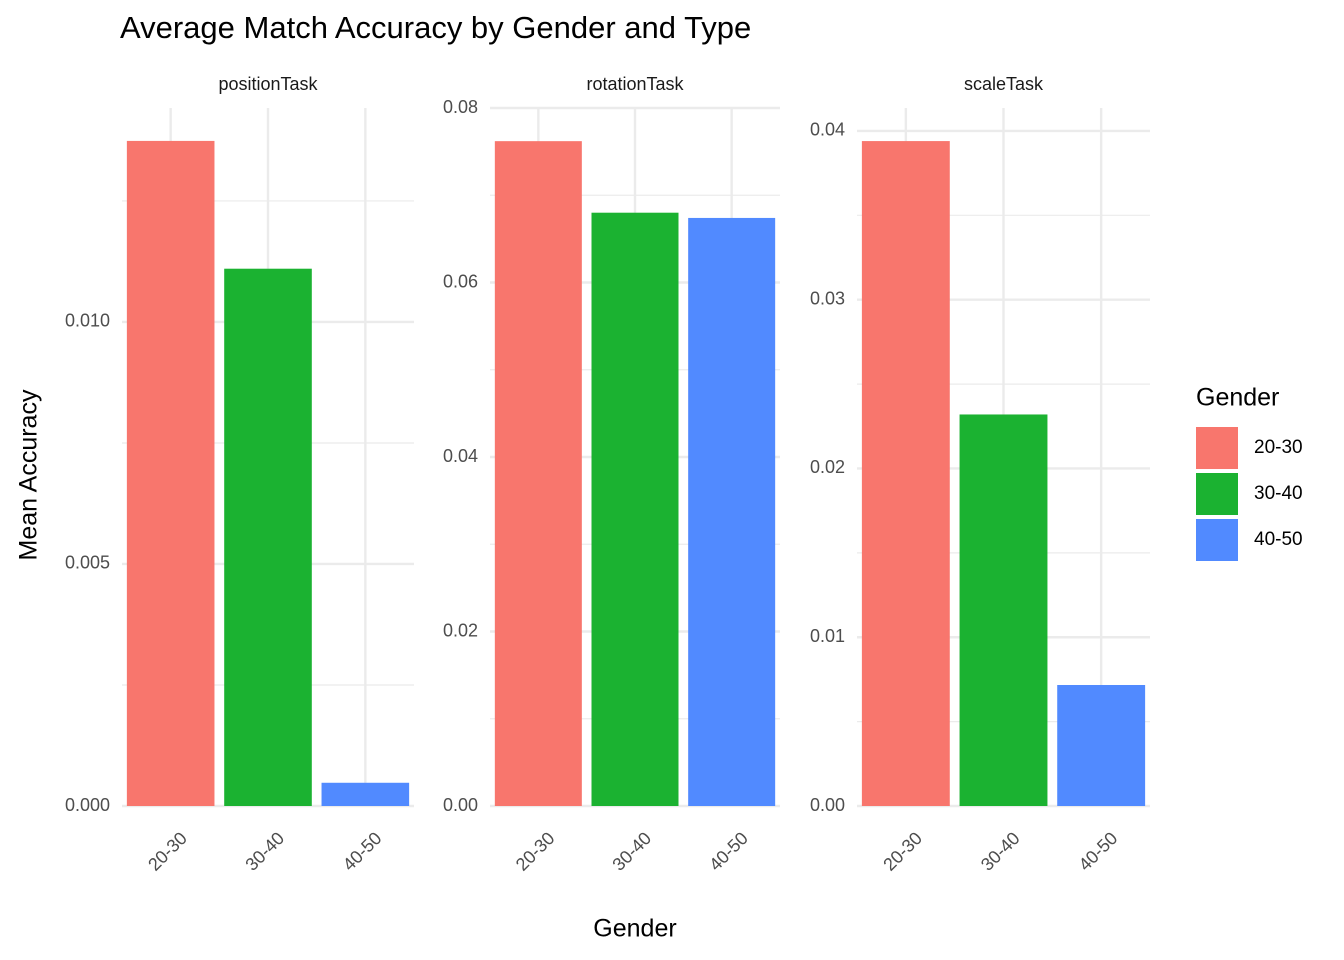 The image size is (1344, 960). Describe the element at coordinates (460, 107) in the screenshot. I see `y-tick-label: 0.08` at that location.